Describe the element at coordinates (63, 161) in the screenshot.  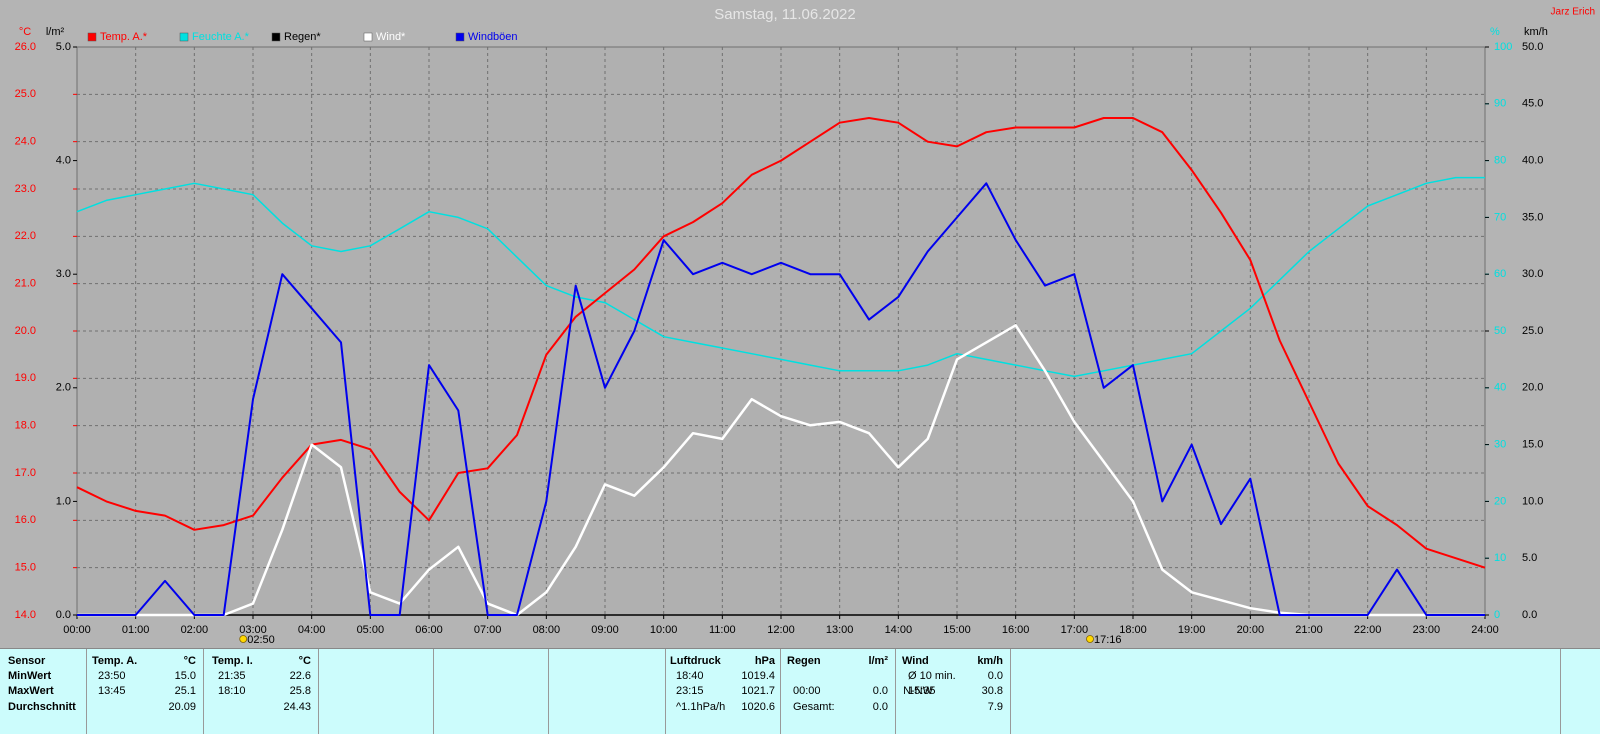
I see `y-tick-label: 4.0` at that location.